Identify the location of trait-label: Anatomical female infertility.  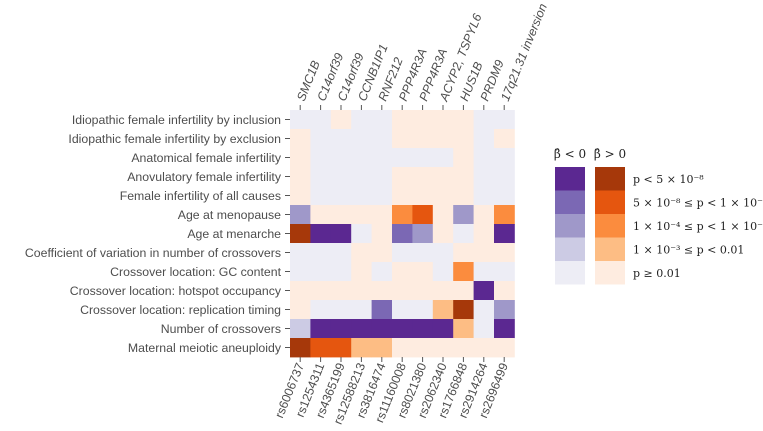
(206, 158).